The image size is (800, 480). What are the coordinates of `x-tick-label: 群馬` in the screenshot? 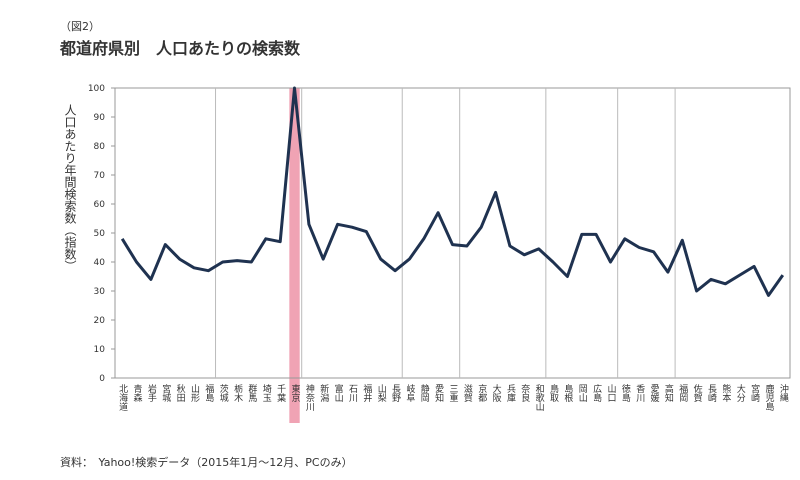 It's located at (251, 393).